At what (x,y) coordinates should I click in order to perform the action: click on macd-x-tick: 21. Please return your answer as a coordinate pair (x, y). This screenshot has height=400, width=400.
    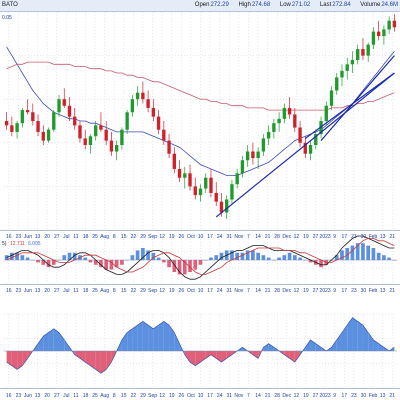
    Looking at the image, I should click on (268, 291).